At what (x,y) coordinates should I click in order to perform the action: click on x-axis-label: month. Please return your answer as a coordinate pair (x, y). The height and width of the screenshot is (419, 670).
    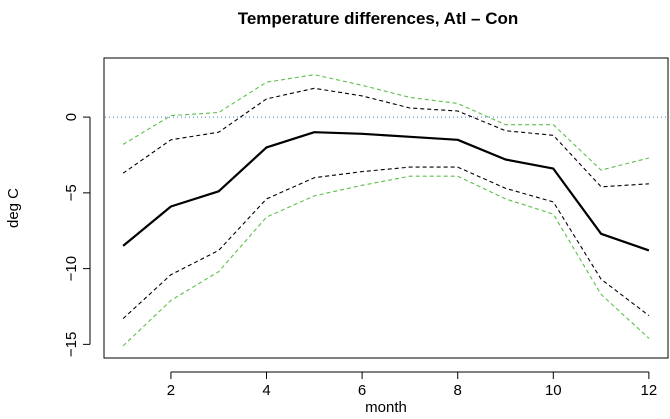
    Looking at the image, I should click on (386, 407).